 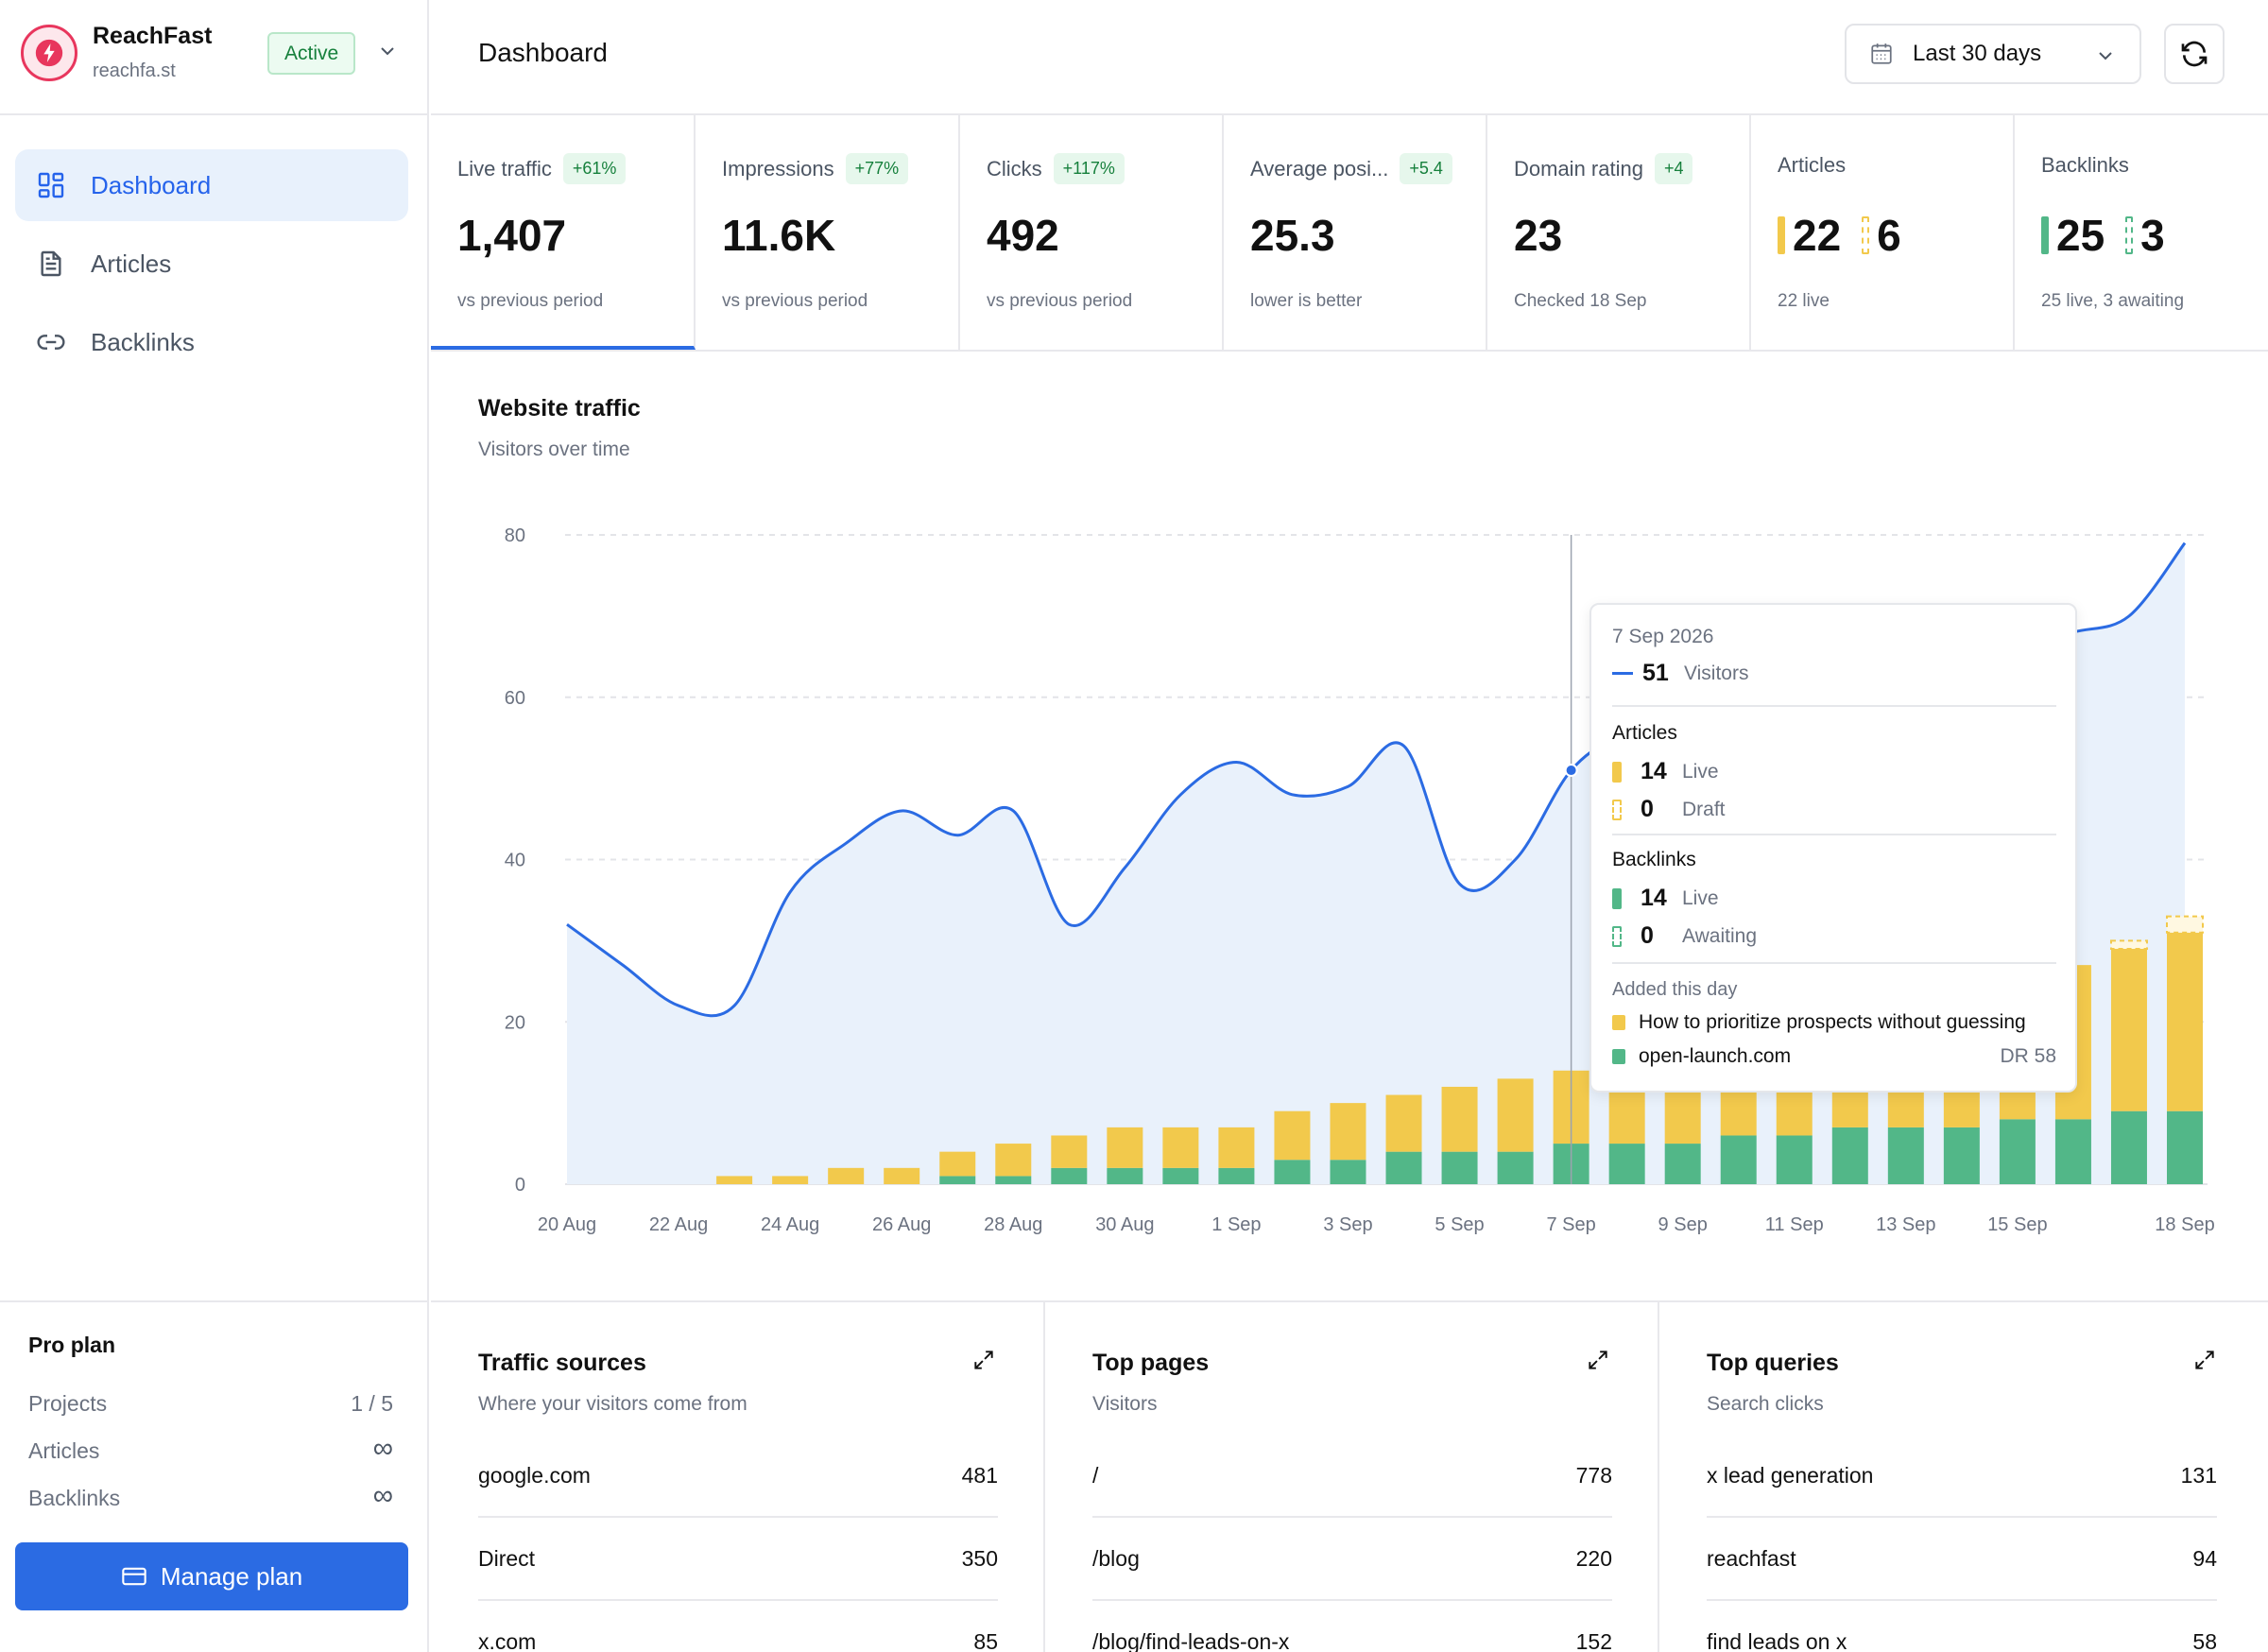 I want to click on list-item: / 778, so click(x=1352, y=1476).